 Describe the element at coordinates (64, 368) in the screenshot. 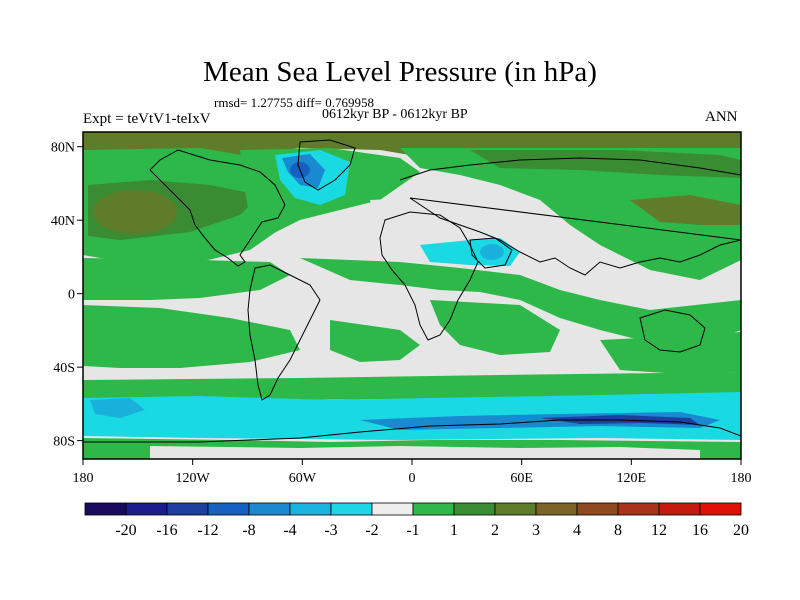

I see `y-tick-label: 40S` at that location.